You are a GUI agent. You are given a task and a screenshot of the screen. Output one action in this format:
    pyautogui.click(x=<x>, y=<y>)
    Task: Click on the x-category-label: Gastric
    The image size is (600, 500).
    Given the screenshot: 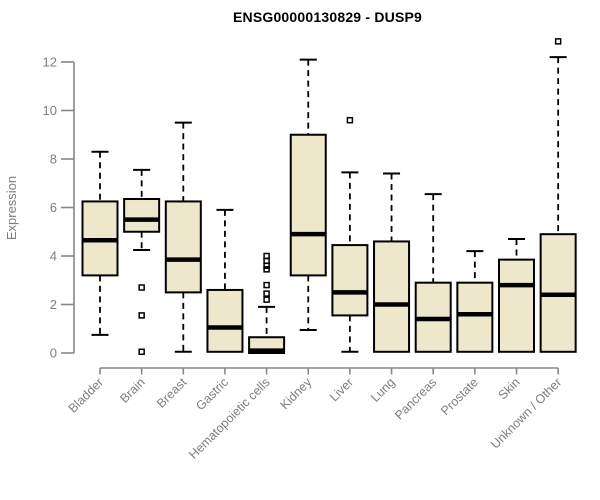 What is the action you would take?
    pyautogui.click(x=212, y=394)
    